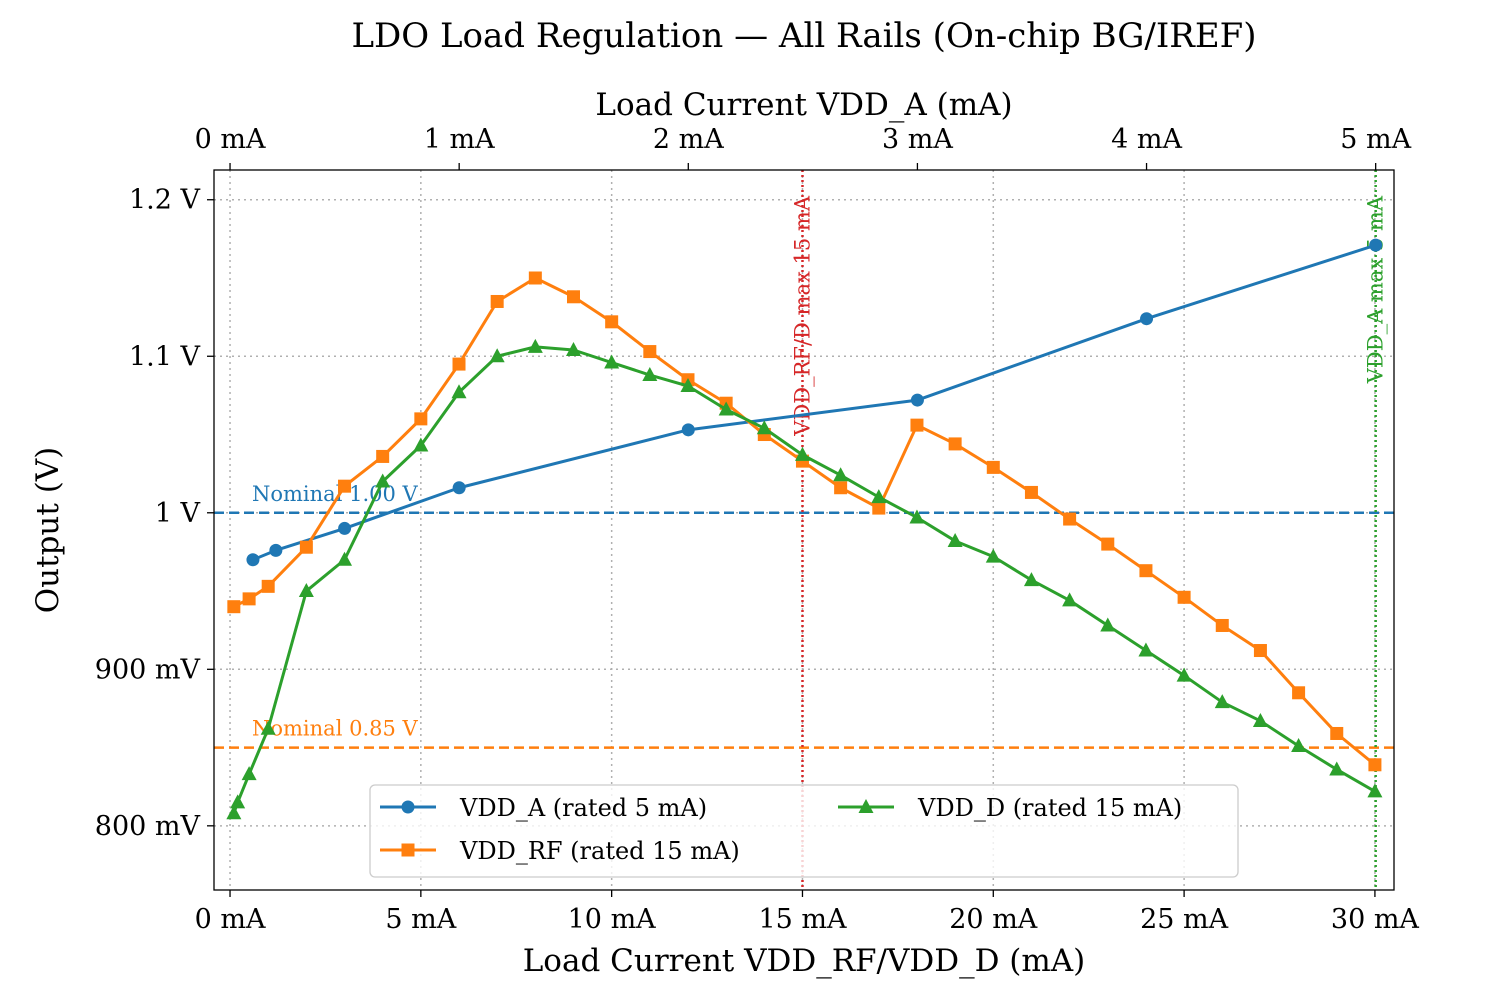 The width and height of the screenshot is (1486, 991). Describe the element at coordinates (148, 669) in the screenshot. I see `y-tick-label: 900 mV` at that location.